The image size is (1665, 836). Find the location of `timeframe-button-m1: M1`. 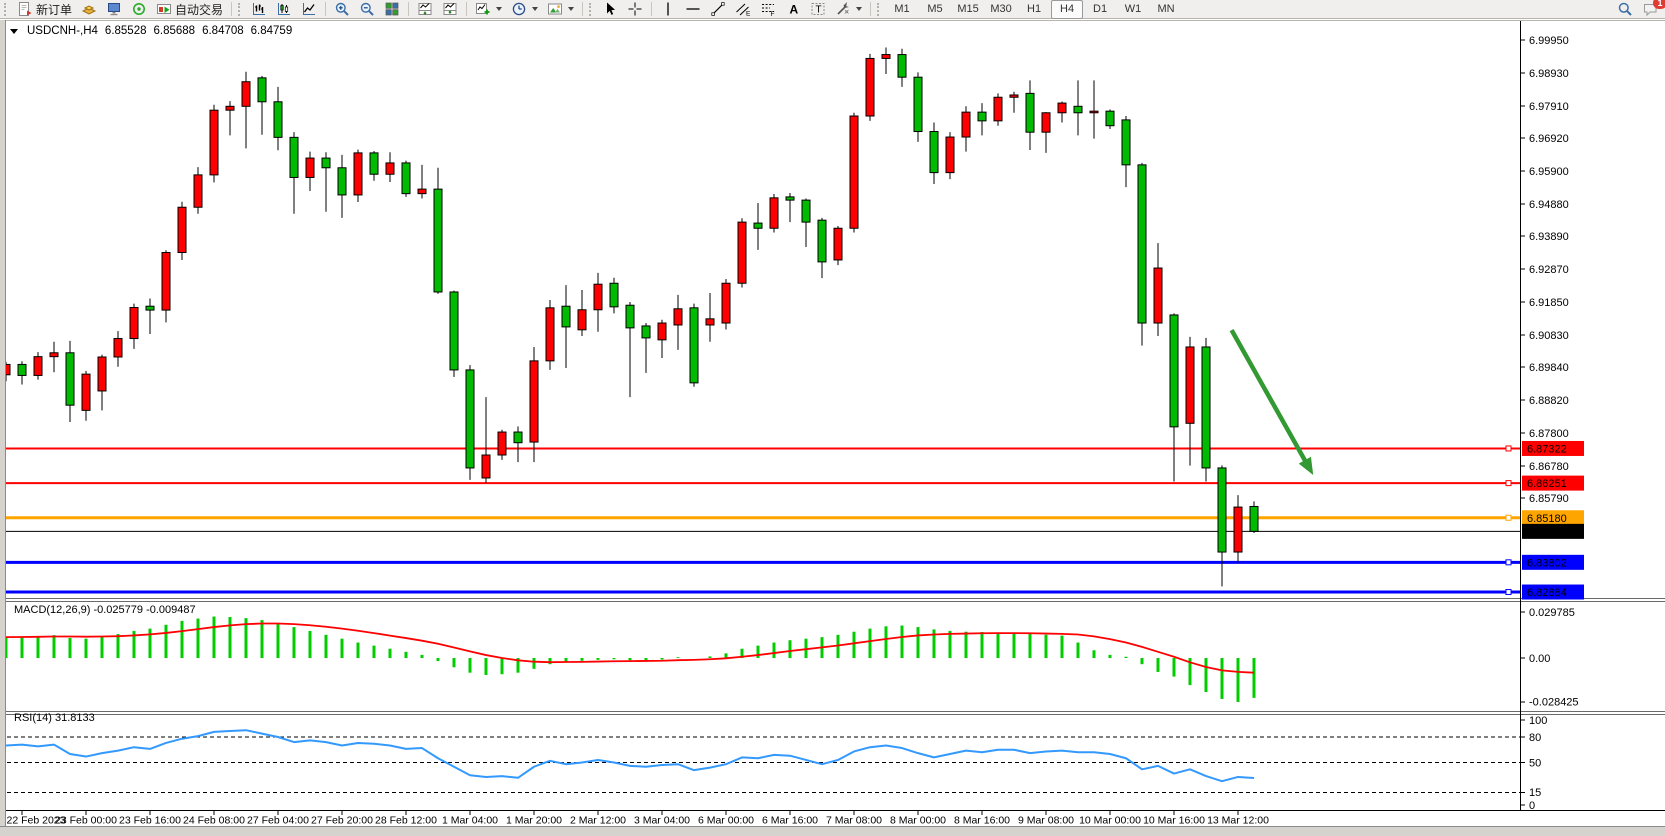

timeframe-button-m1: M1 is located at coordinates (902, 9).